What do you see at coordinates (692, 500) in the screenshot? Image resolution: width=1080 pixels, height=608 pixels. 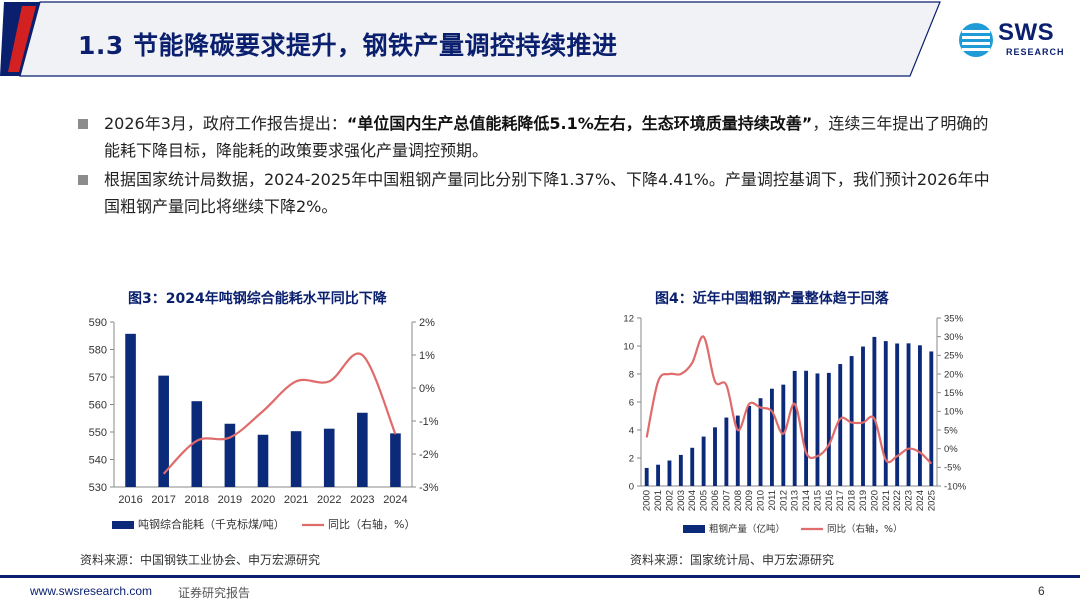 I see `x-tick-label: 2004` at bounding box center [692, 500].